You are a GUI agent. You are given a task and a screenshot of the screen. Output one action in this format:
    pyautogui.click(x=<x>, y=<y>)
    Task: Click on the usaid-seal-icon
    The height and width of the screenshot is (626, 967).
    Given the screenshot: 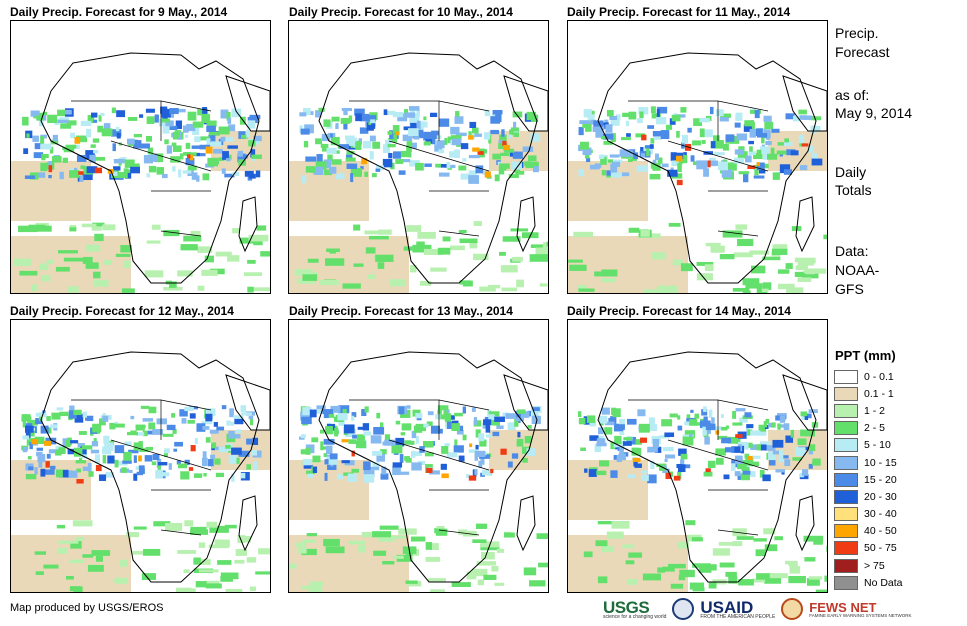 What is the action you would take?
    pyautogui.click(x=683, y=609)
    